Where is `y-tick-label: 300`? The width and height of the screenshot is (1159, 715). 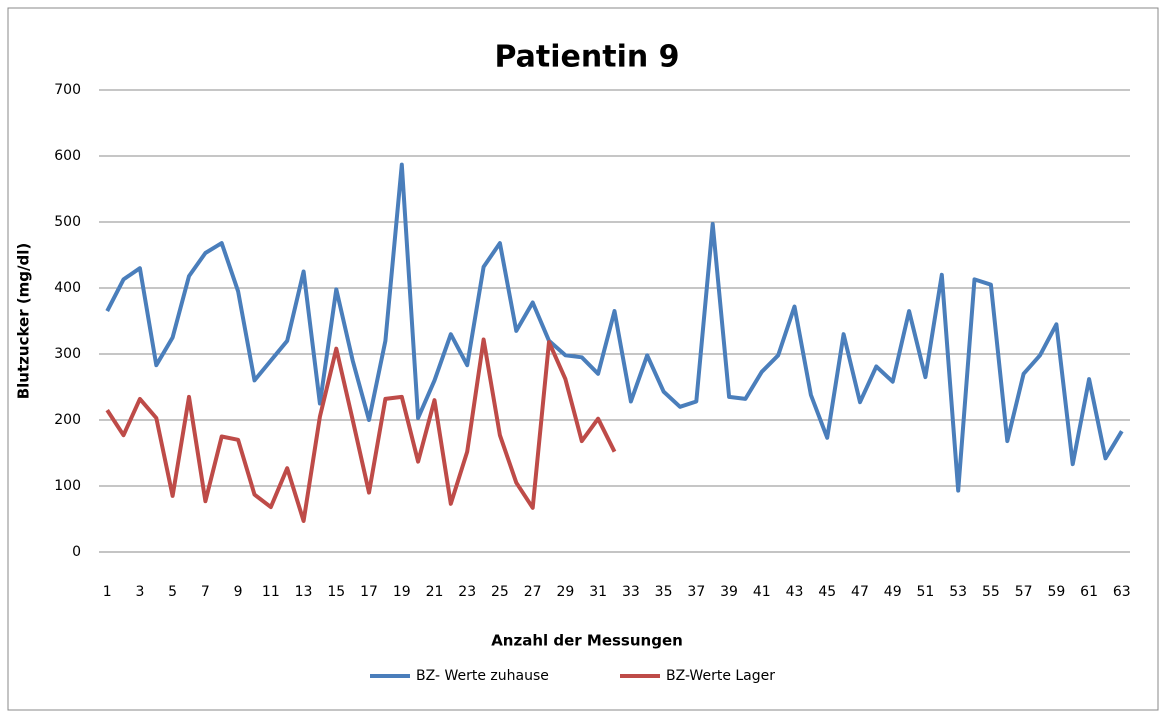
y-tick-label: 300 is located at coordinates (67, 354).